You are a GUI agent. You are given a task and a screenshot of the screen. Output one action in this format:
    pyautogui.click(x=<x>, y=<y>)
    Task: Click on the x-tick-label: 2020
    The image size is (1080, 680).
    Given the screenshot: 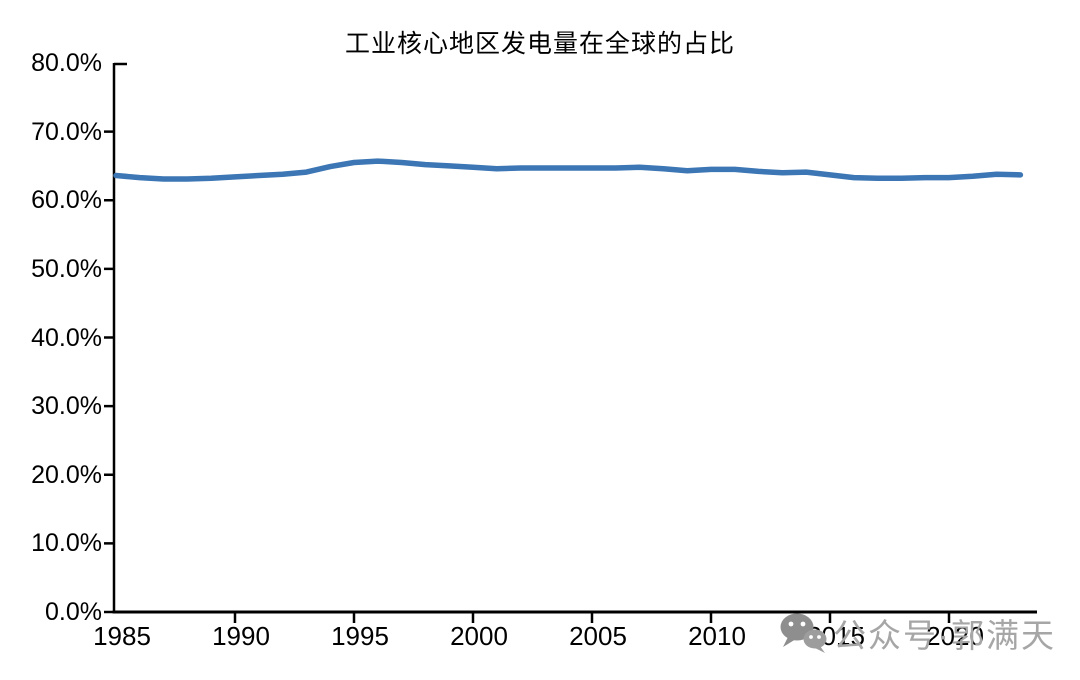 What is the action you would take?
    pyautogui.click(x=955, y=636)
    